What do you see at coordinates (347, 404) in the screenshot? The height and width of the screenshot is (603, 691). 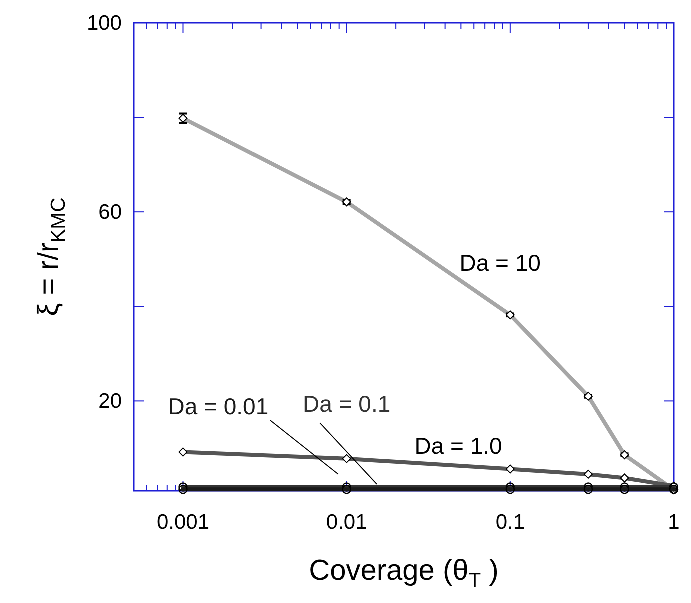 I see `text: Da = 0.1` at bounding box center [347, 404].